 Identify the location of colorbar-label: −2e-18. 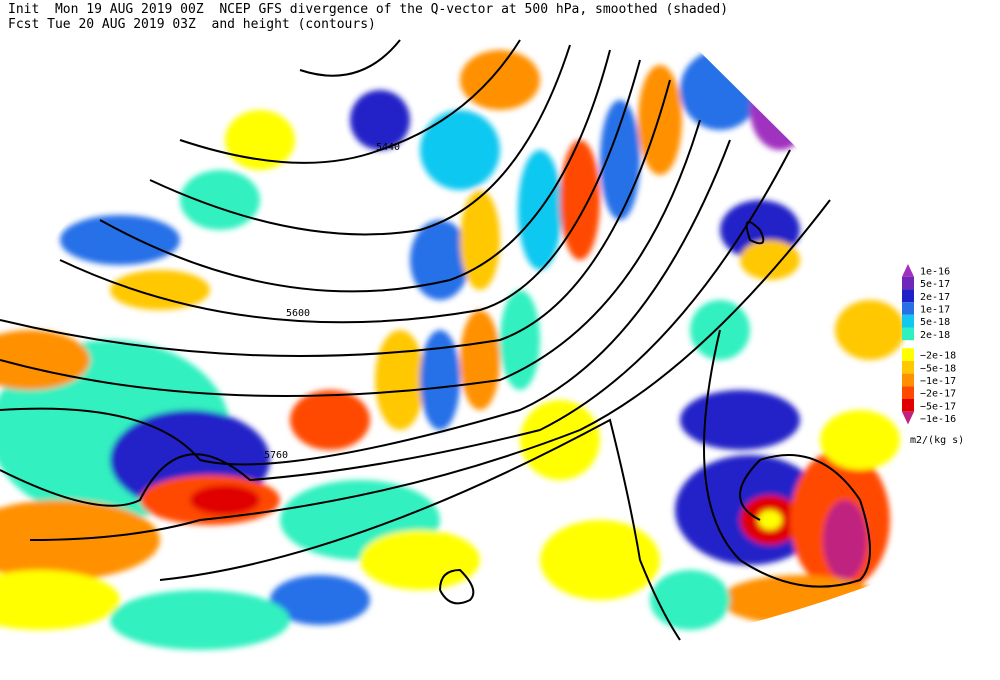
(938, 356).